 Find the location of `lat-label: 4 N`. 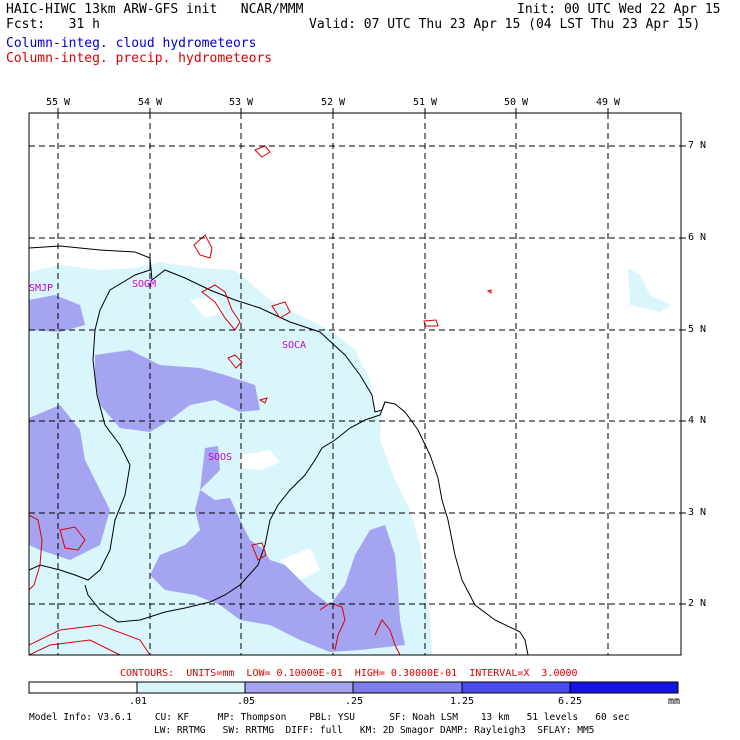

lat-label: 4 N is located at coordinates (697, 420).